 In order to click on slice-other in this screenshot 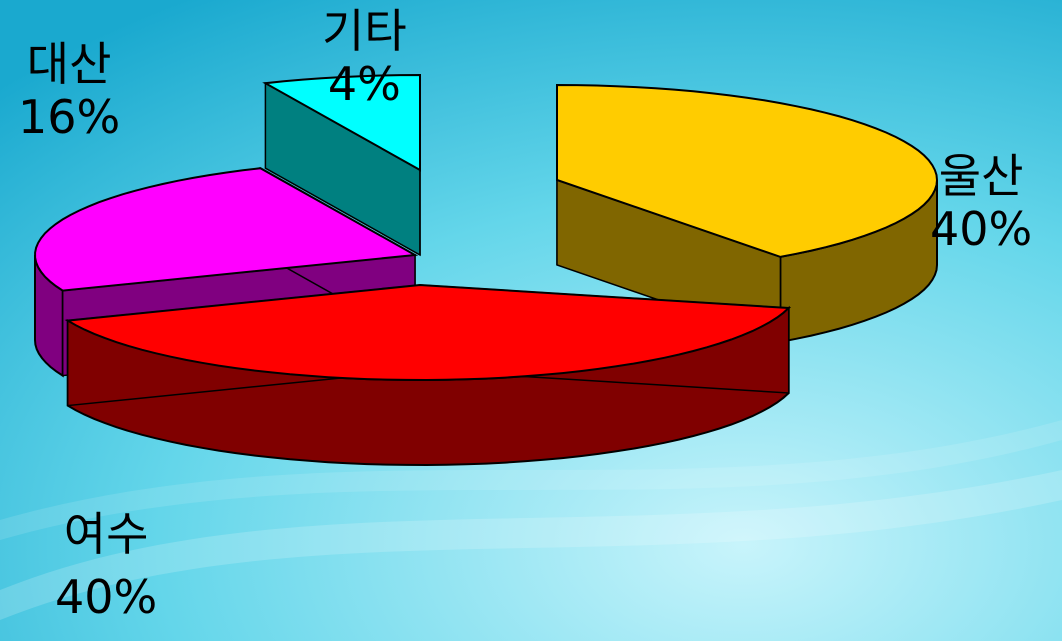, I will do `click(341, 165)`.